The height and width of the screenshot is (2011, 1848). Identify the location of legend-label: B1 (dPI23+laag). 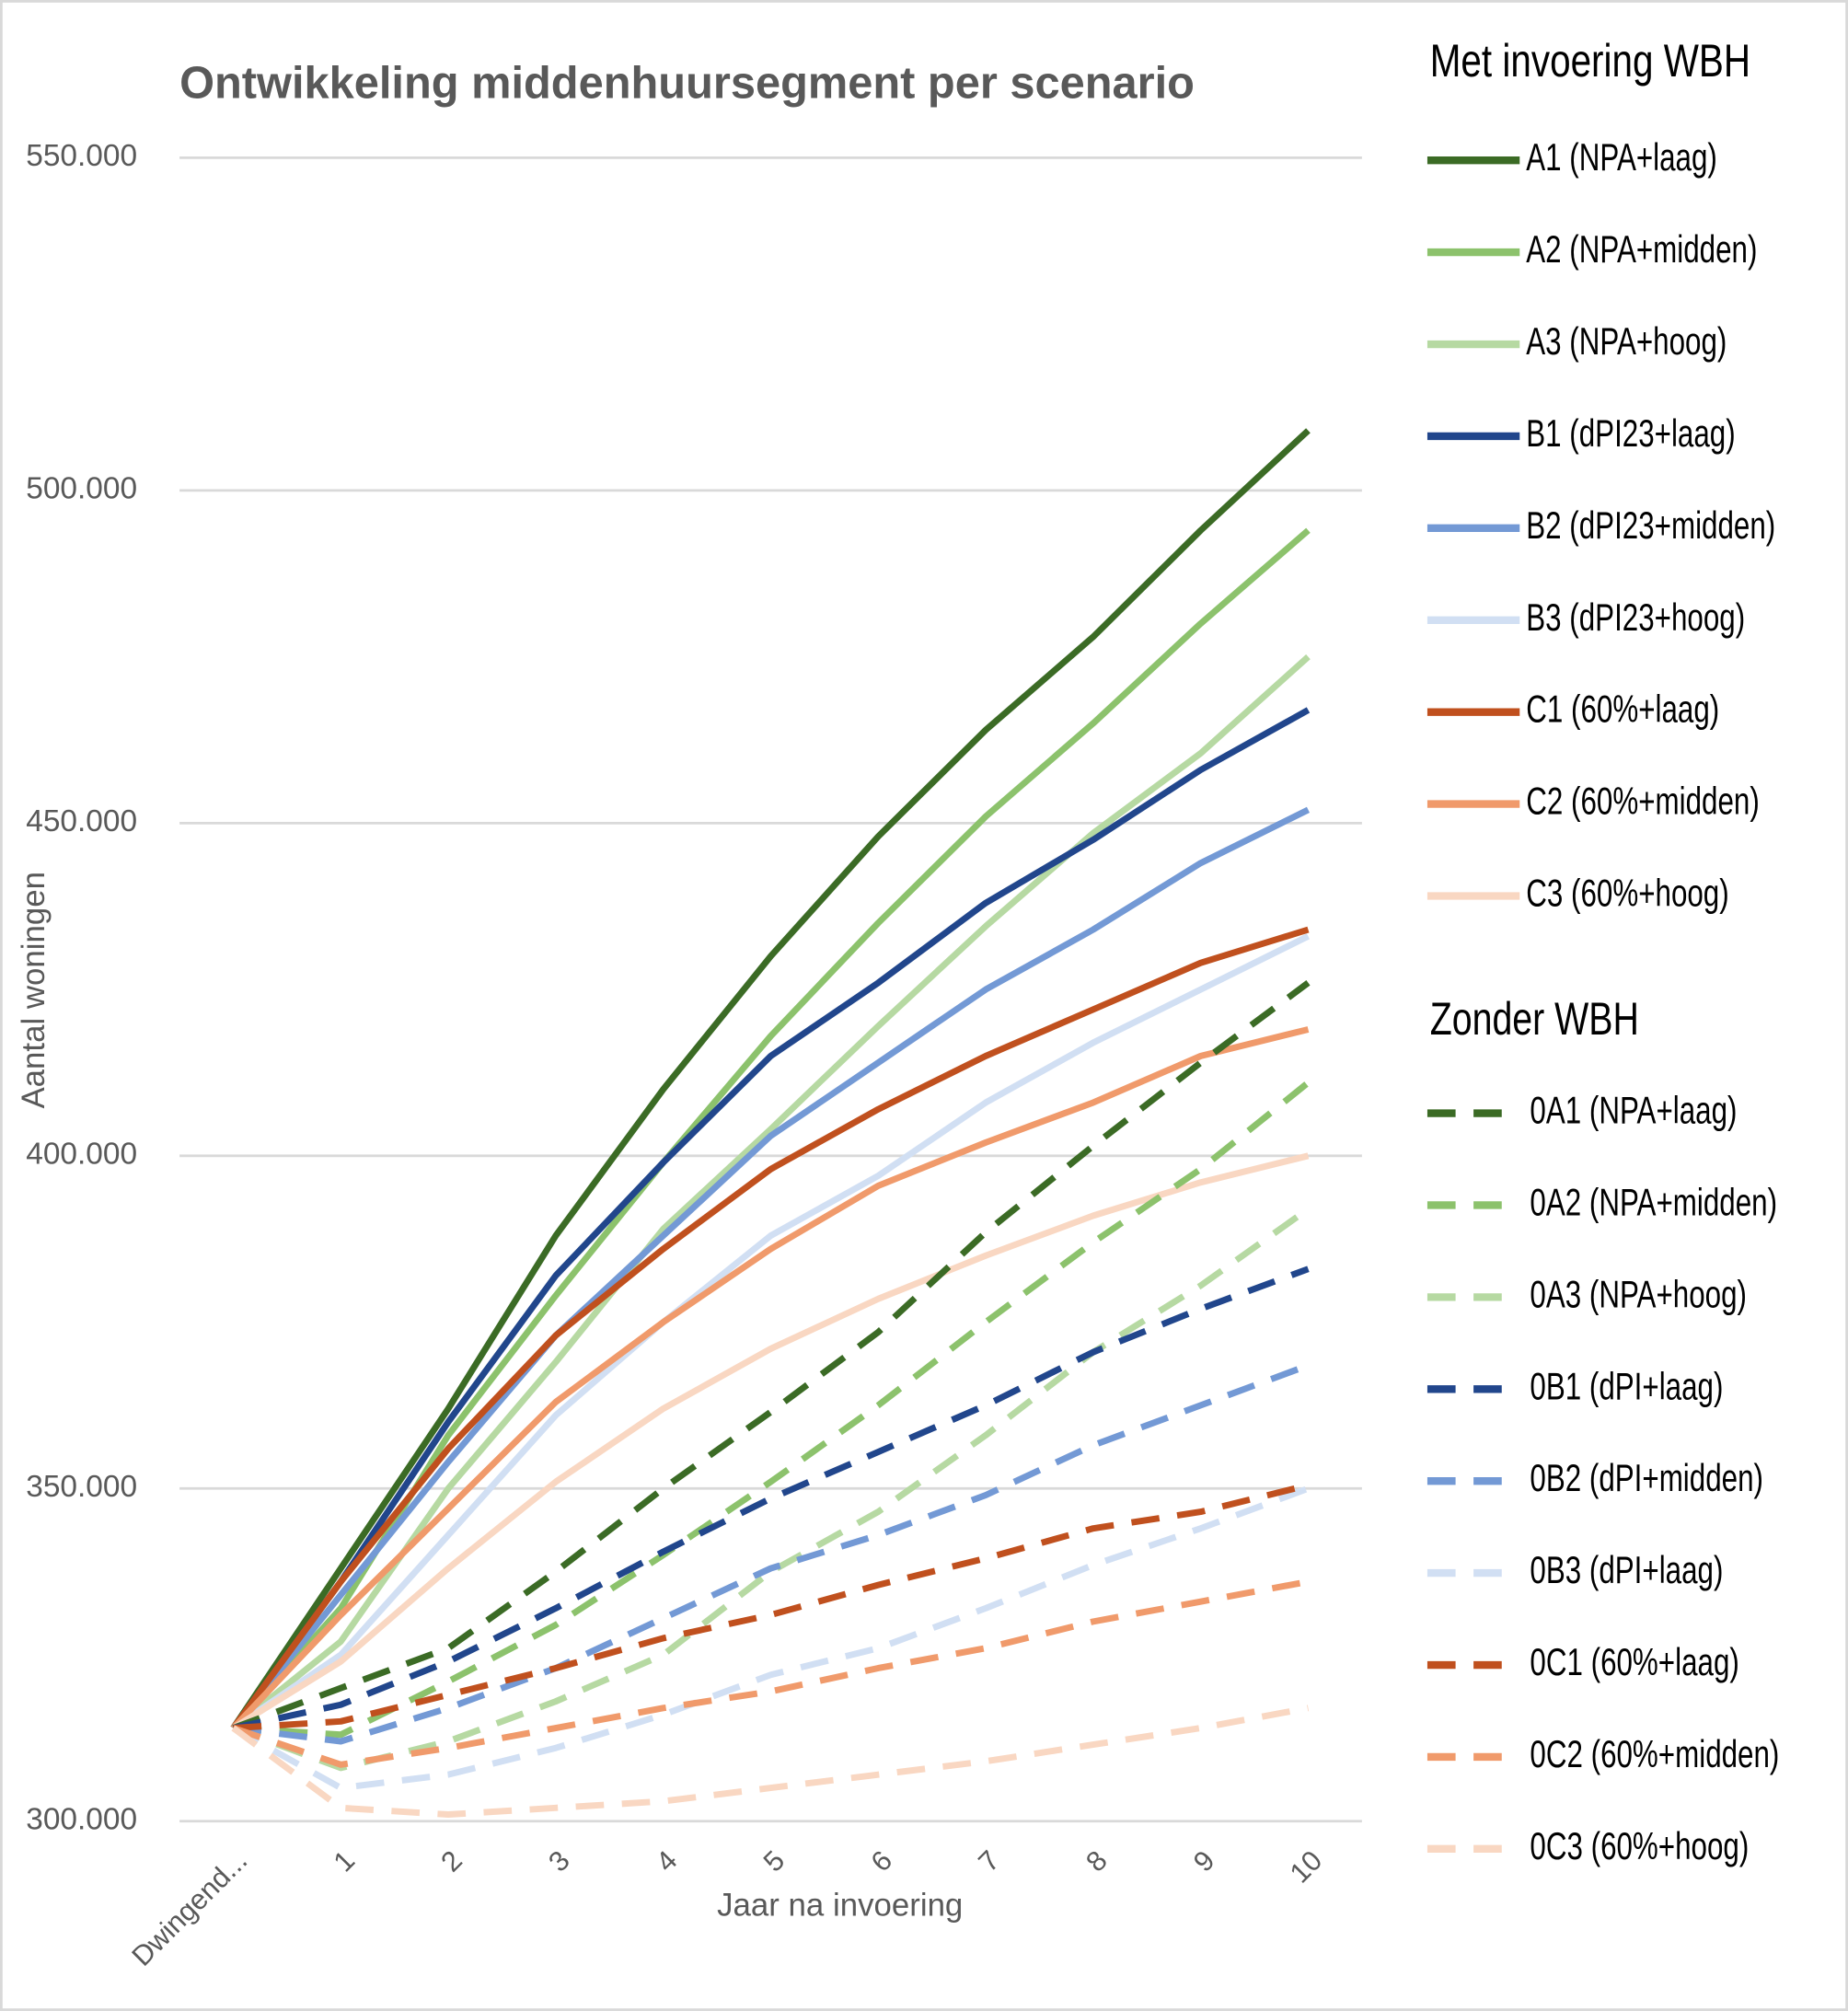
(1630, 433).